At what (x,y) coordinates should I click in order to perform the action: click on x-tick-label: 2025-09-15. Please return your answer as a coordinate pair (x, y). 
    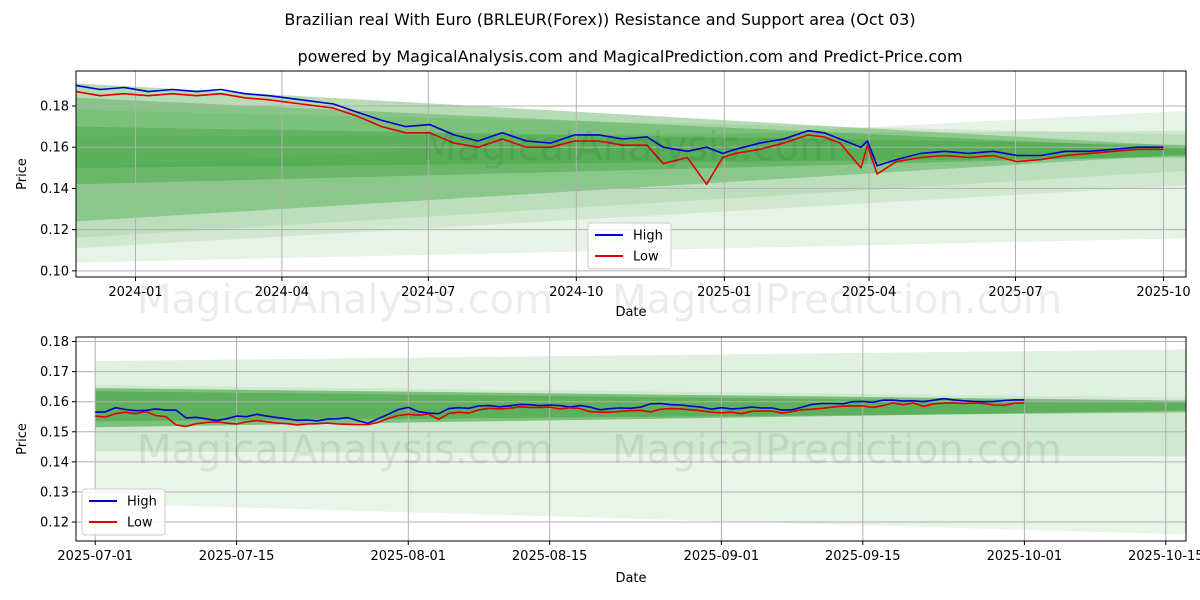
    Looking at the image, I should click on (863, 556).